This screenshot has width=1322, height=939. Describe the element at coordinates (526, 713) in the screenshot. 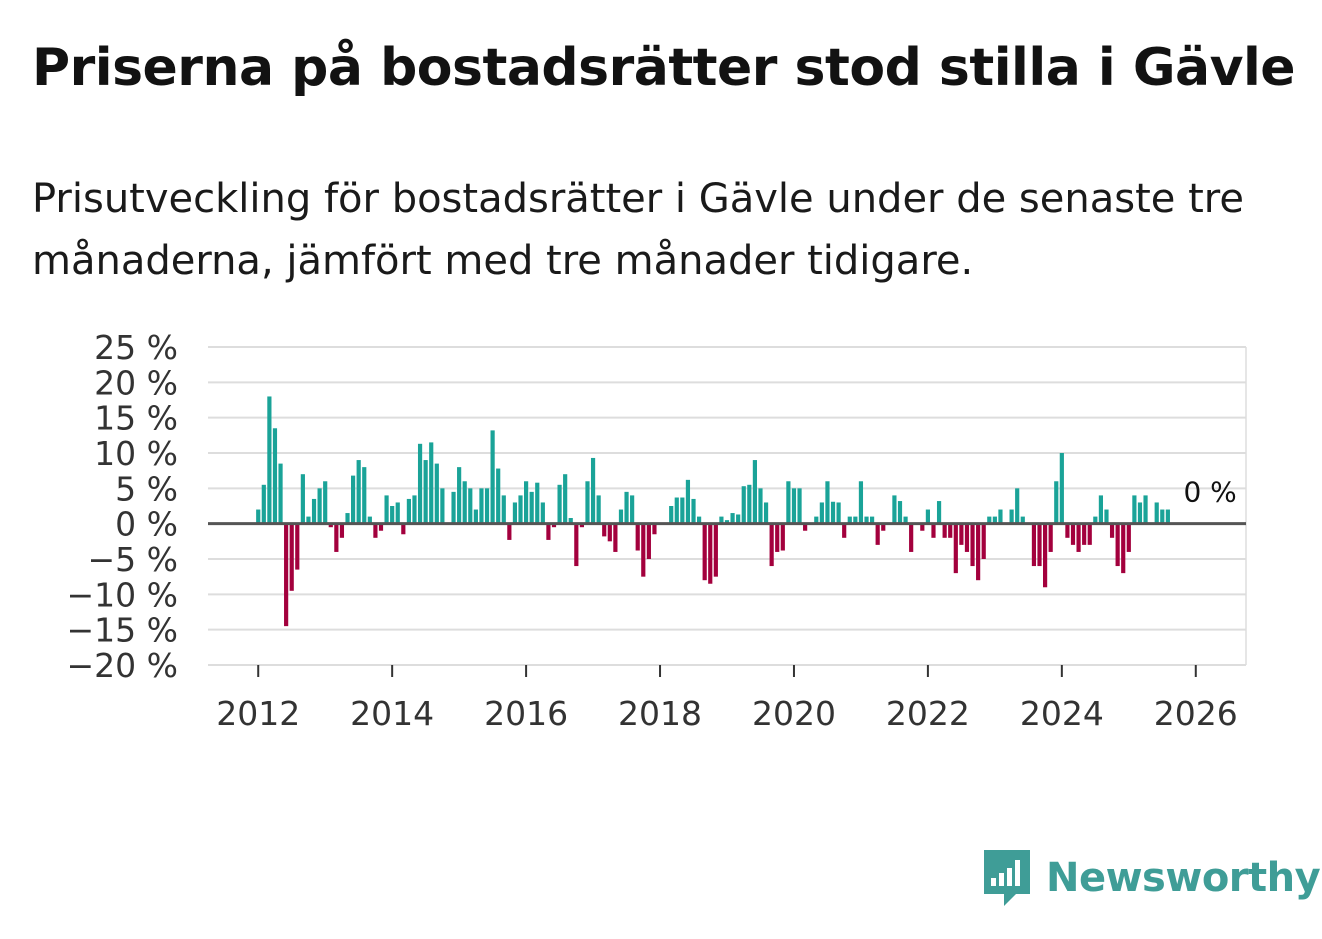

I see `x-tick-label: 2016` at that location.